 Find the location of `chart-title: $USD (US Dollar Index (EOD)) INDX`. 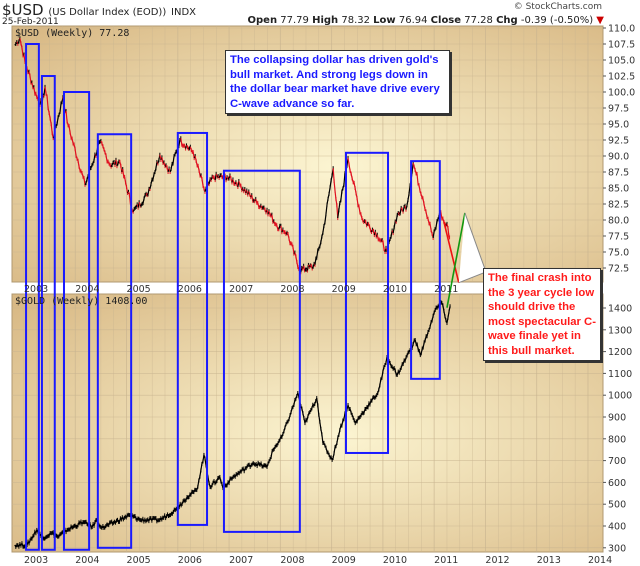

chart-title: $USD (US Dollar Index (EOD)) INDX is located at coordinates (99, 10).